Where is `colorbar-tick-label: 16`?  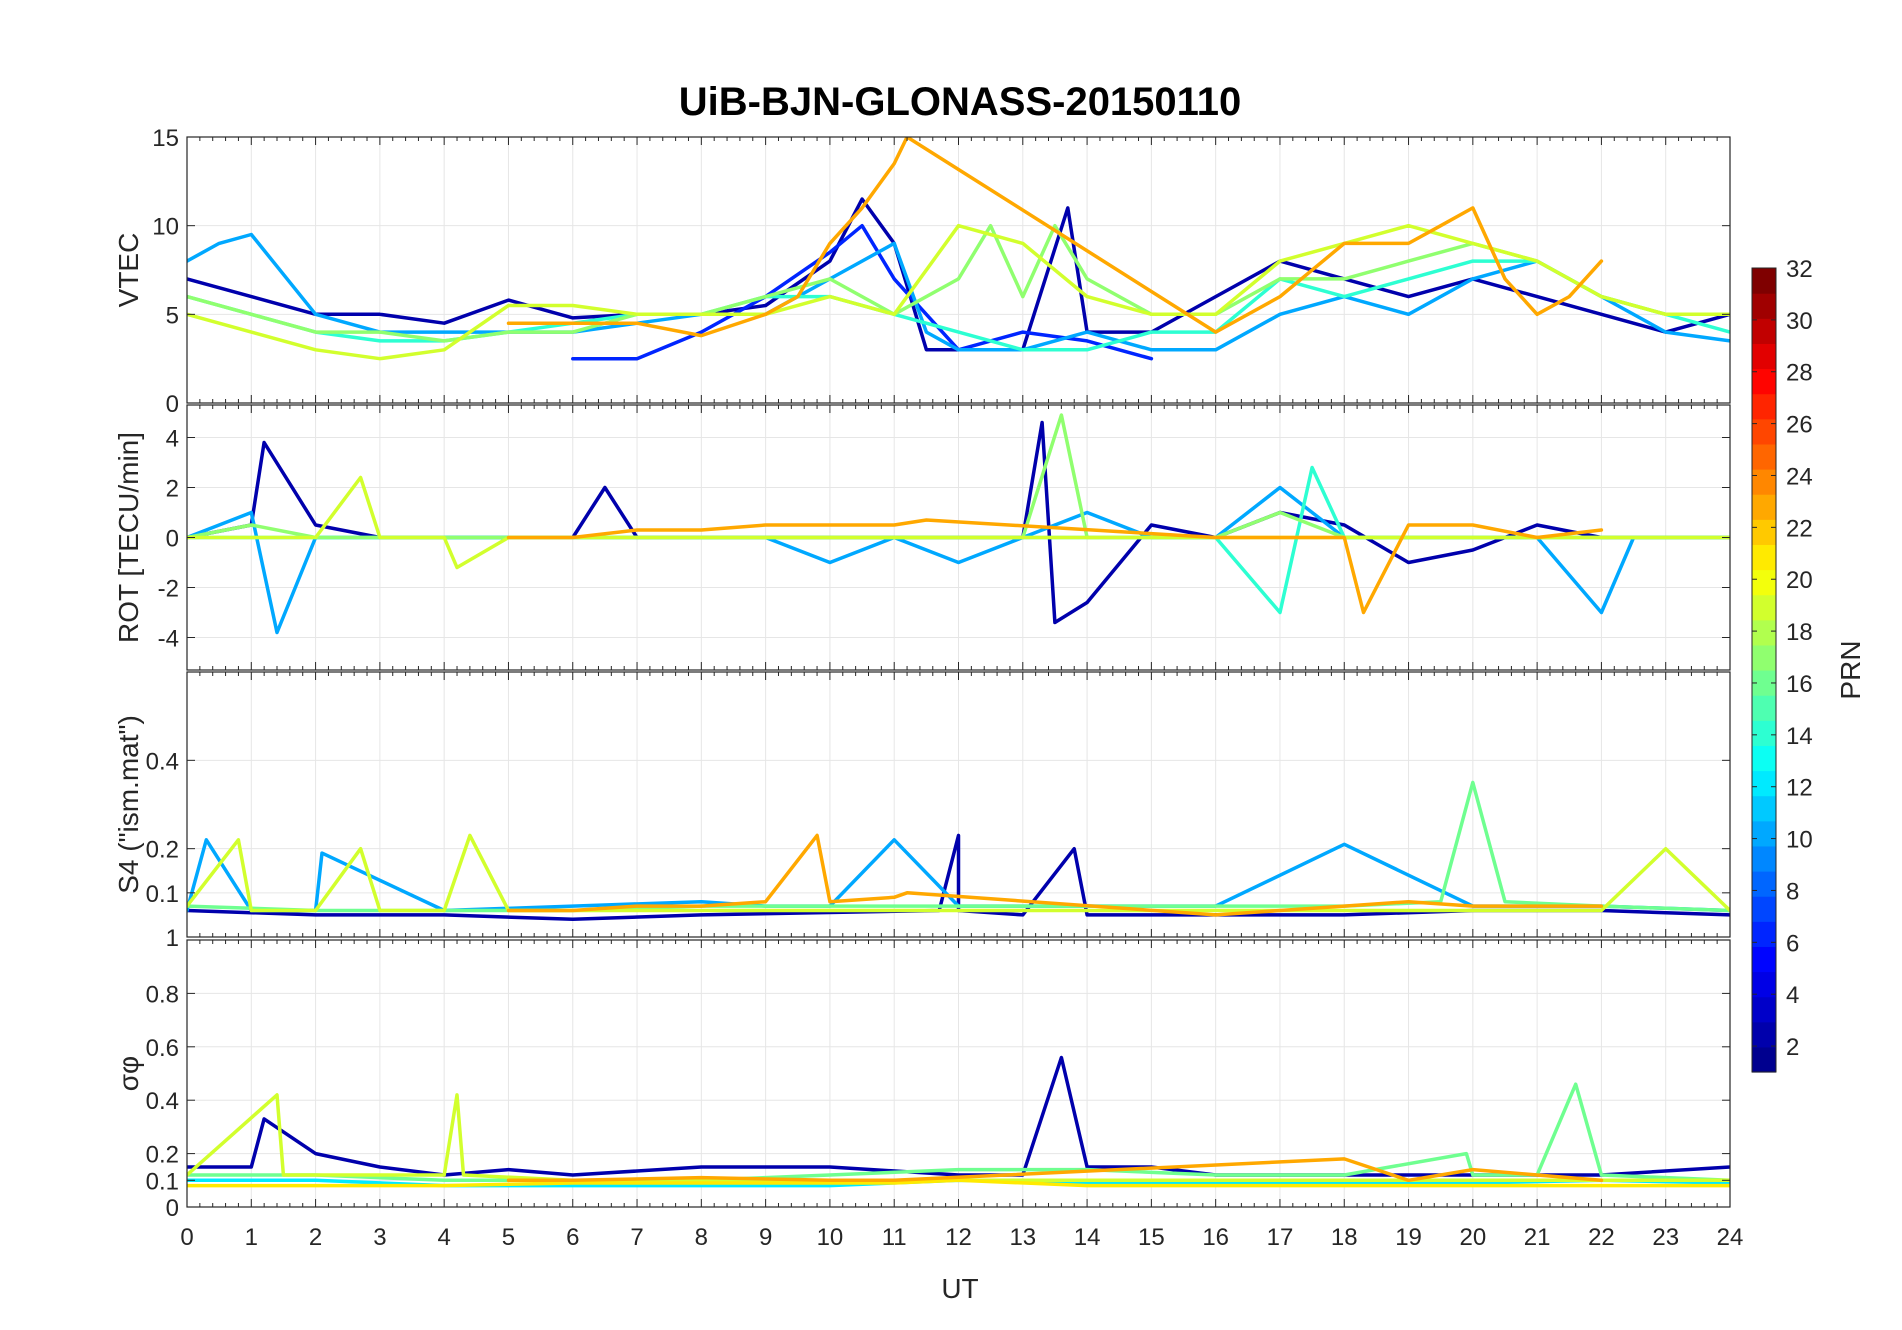 colorbar-tick-label: 16 is located at coordinates (1799, 684).